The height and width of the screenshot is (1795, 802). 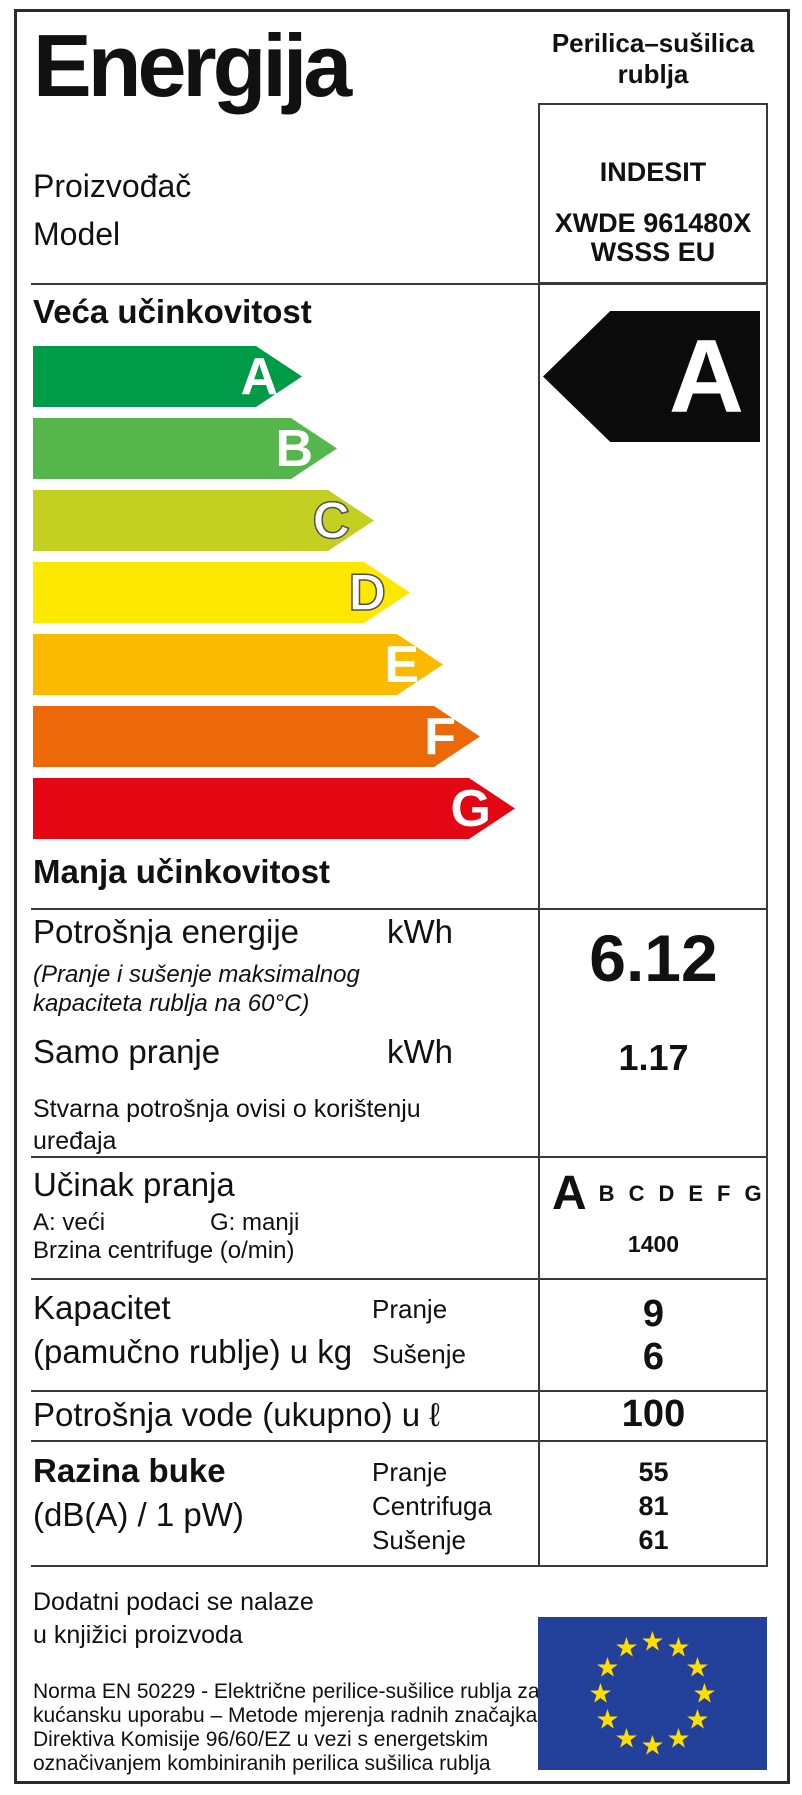 What do you see at coordinates (185, 448) in the screenshot?
I see `efficiency-arrow-b: B` at bounding box center [185, 448].